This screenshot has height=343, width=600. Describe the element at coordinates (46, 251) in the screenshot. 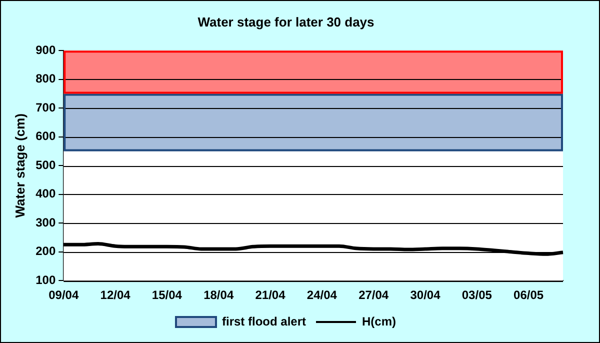

I see `y-tick-label: 200` at that location.